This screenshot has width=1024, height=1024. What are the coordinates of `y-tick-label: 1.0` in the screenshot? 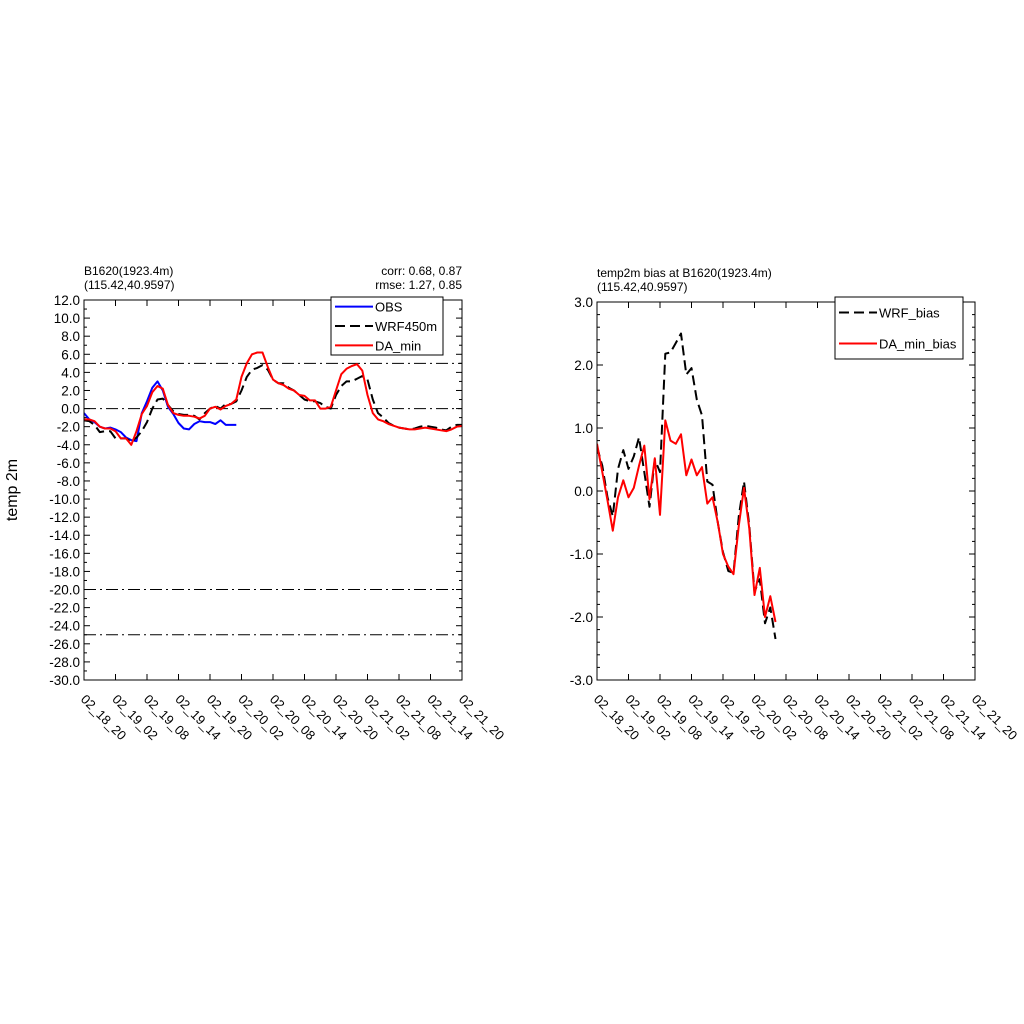 It's located at (583, 428).